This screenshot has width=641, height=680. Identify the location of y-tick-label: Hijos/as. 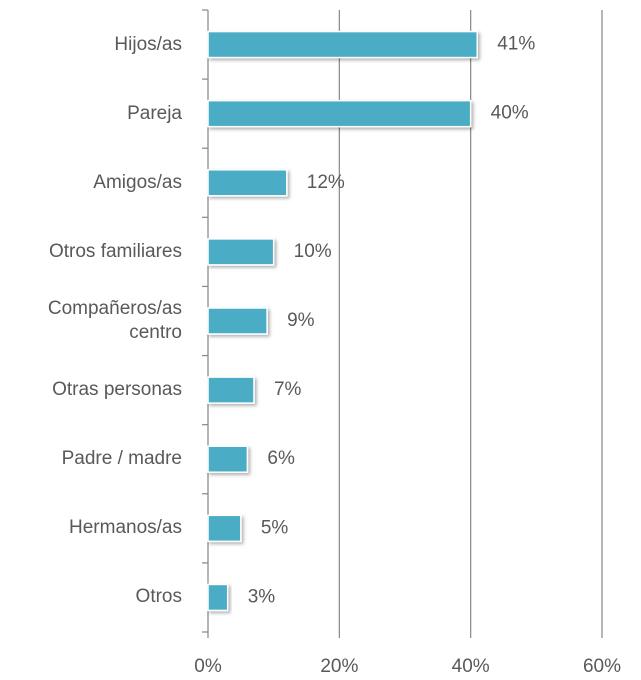
(148, 44).